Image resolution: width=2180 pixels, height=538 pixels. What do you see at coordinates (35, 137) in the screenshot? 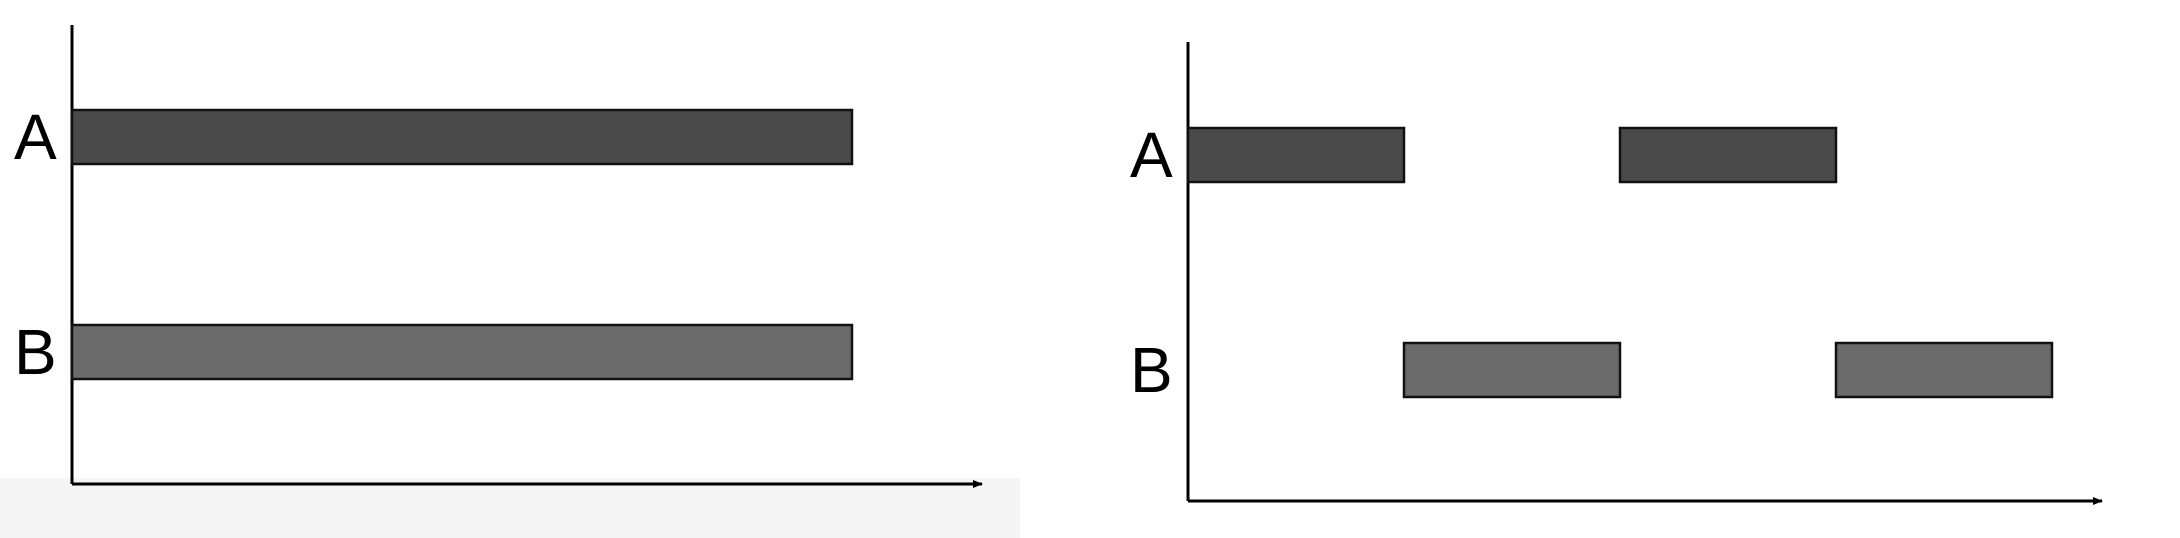
I see `left-row-label-a: A` at bounding box center [35, 137].